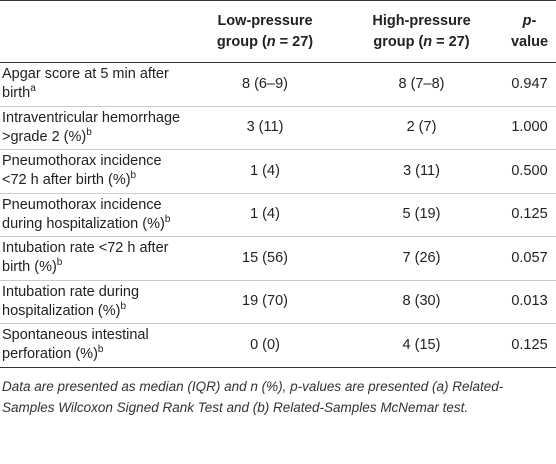  What do you see at coordinates (265, 32) in the screenshot?
I see `header-cell: Low-pressure group (n = 27)` at bounding box center [265, 32].